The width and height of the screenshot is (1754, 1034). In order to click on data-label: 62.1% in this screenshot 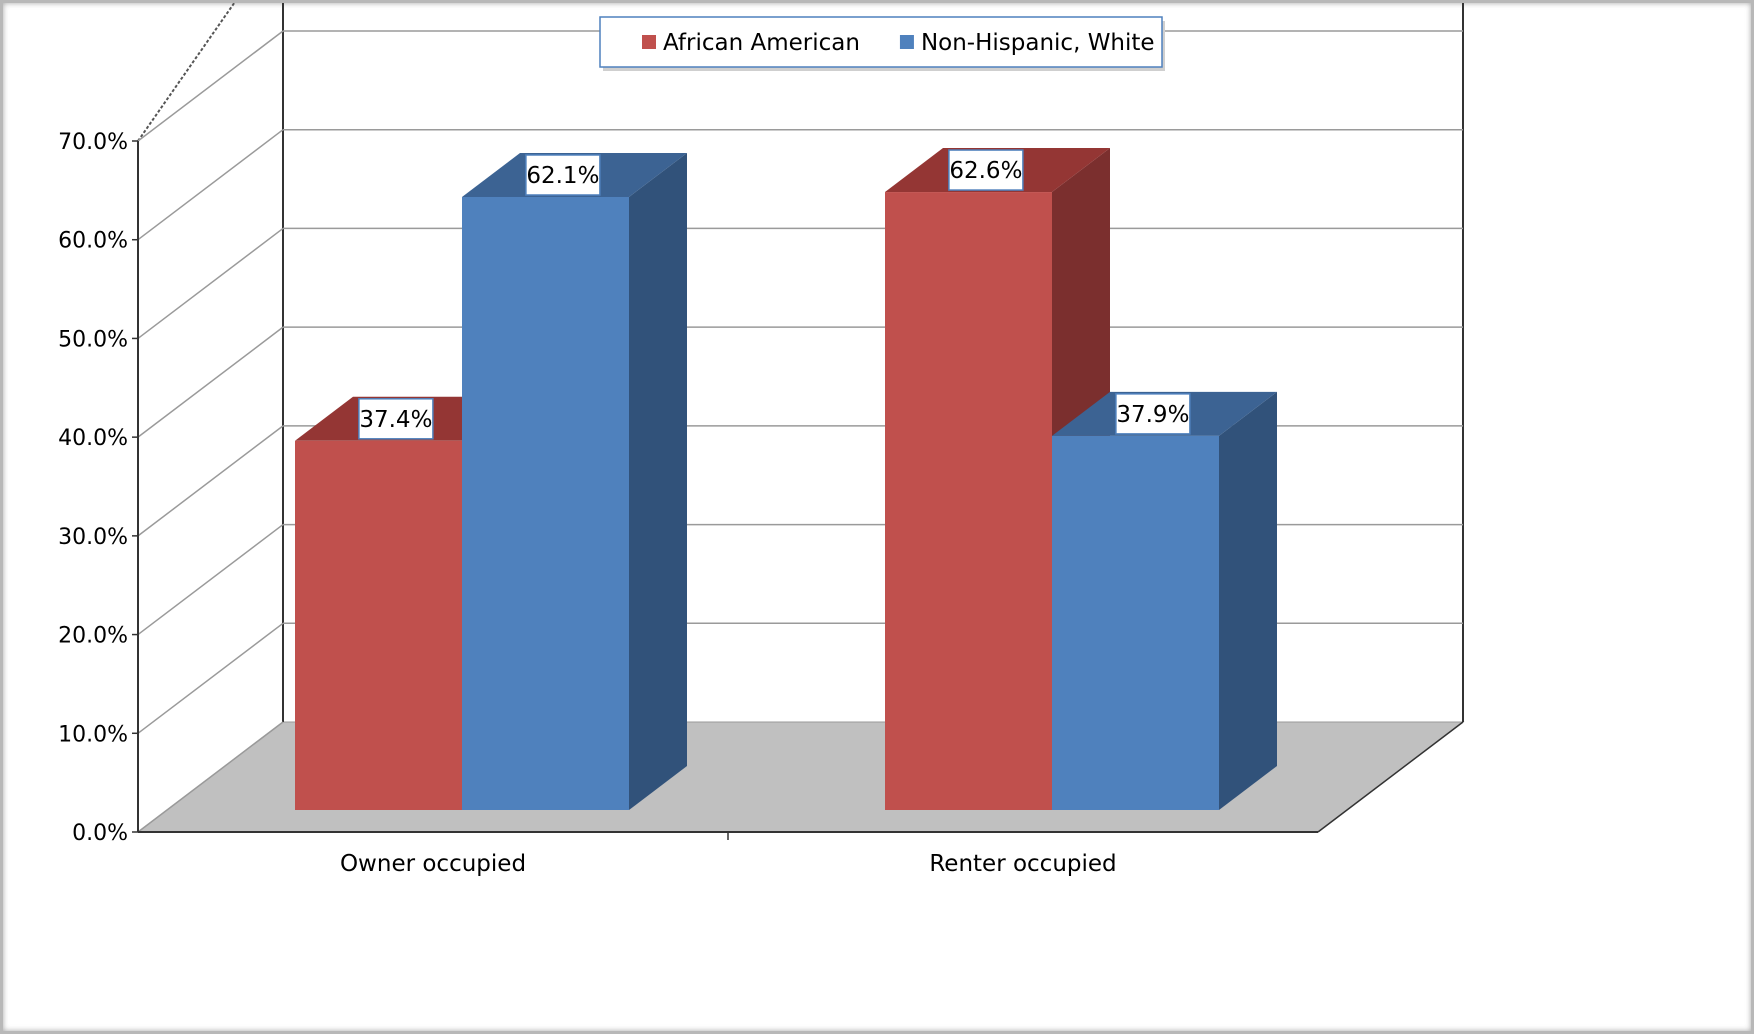, I will do `click(563, 175)`.